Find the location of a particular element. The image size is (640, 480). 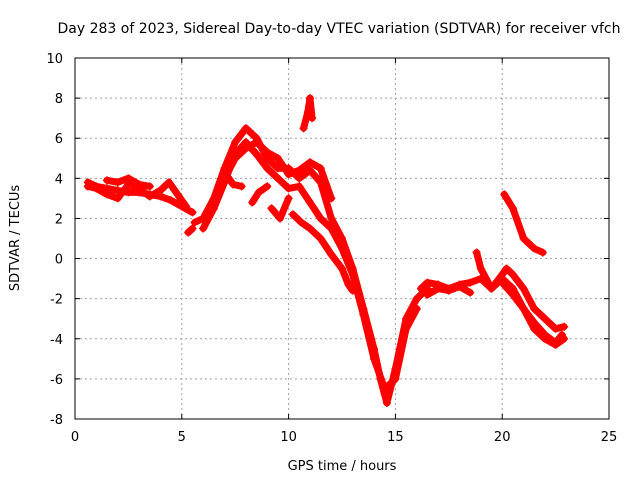

y-tick-label: 10 is located at coordinates (54, 59).